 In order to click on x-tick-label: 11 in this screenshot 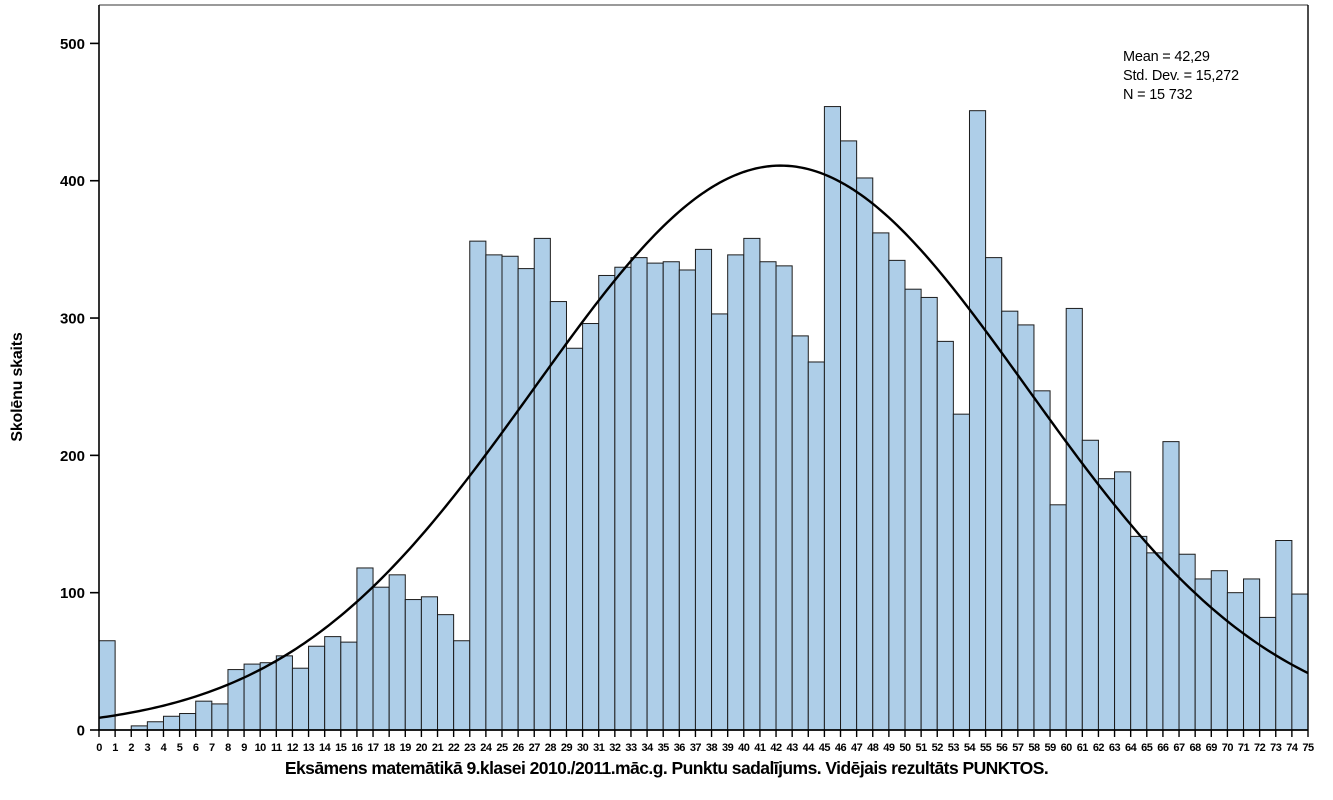, I will do `click(276, 748)`.